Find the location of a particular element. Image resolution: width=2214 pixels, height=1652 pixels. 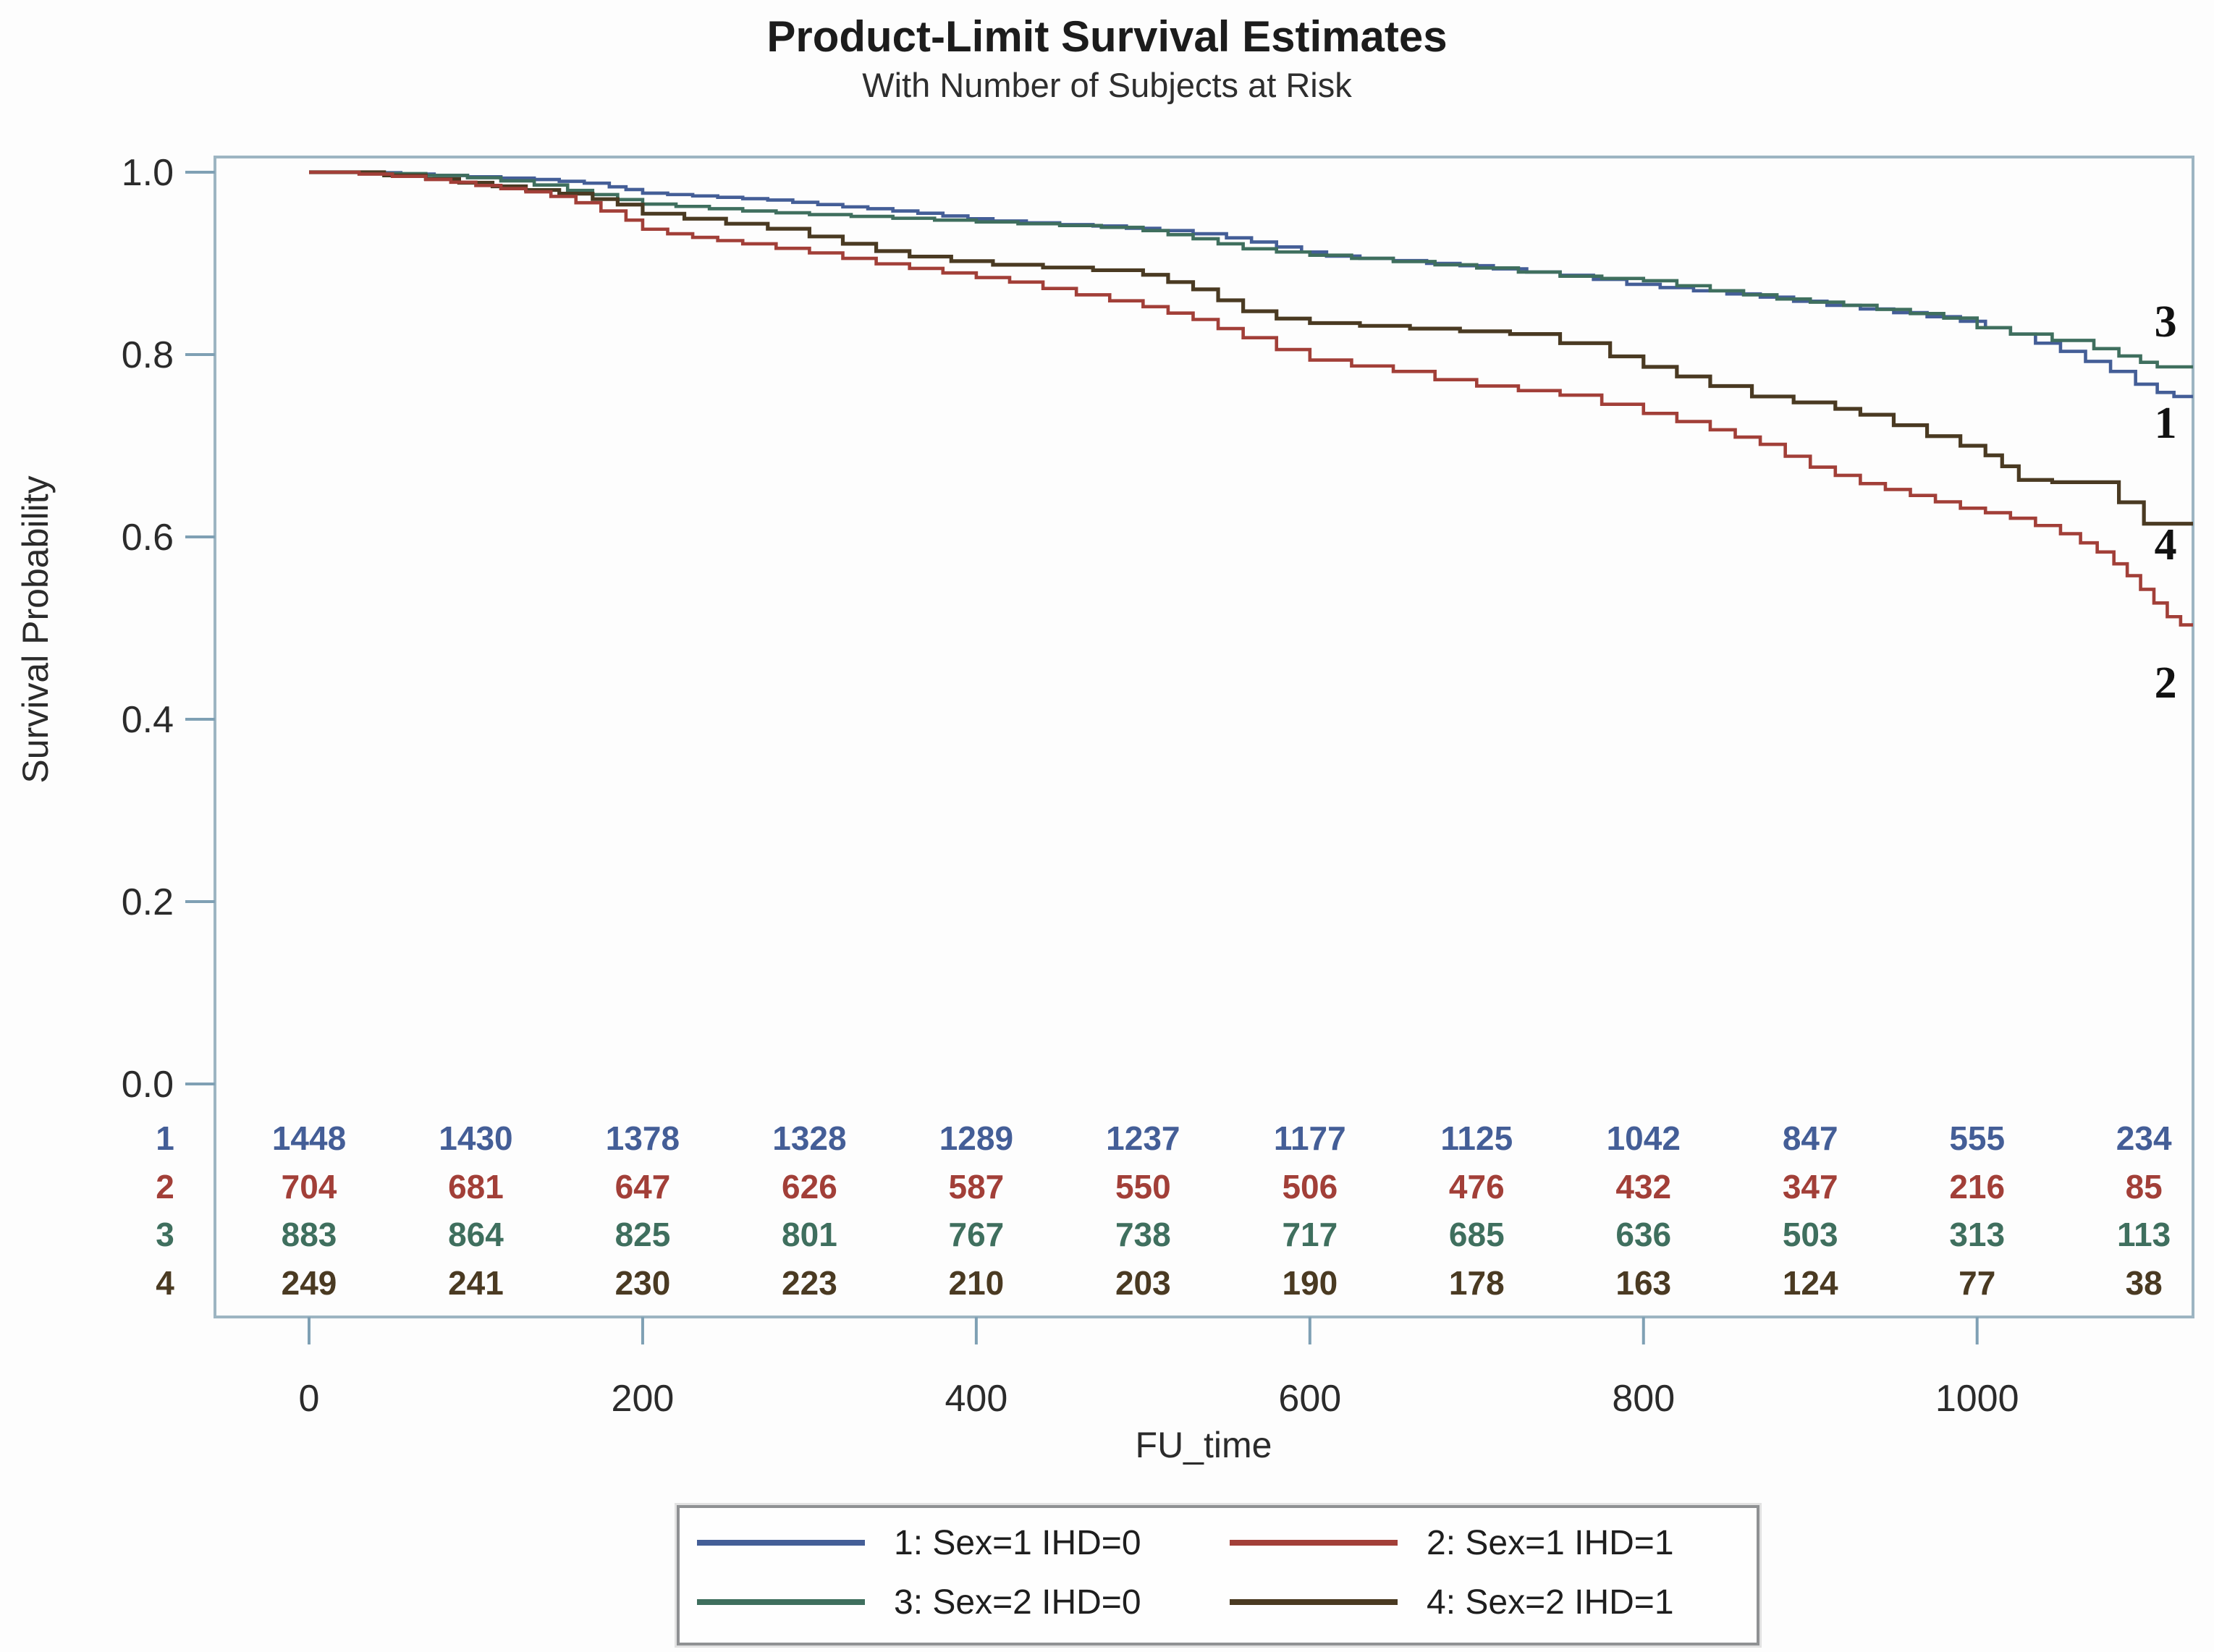

x-tick-label: 600 is located at coordinates (1309, 1399).